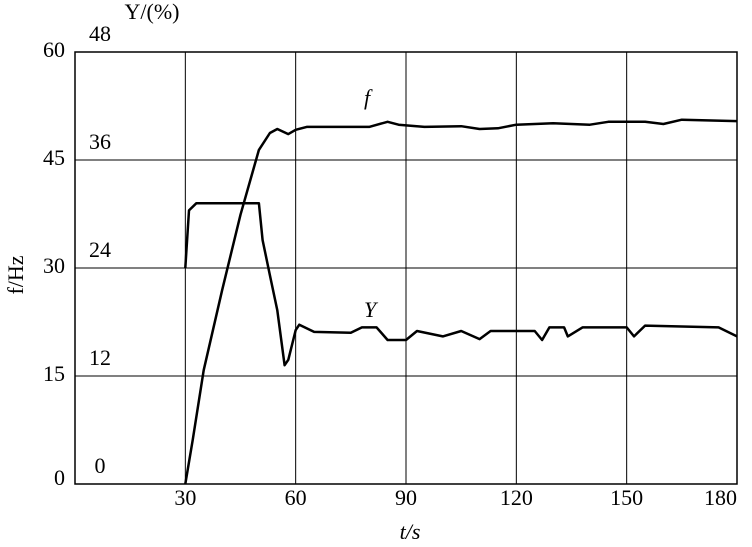 The width and height of the screenshot is (752, 547). What do you see at coordinates (516, 497) in the screenshot?
I see `x-tick-label: 120` at bounding box center [516, 497].